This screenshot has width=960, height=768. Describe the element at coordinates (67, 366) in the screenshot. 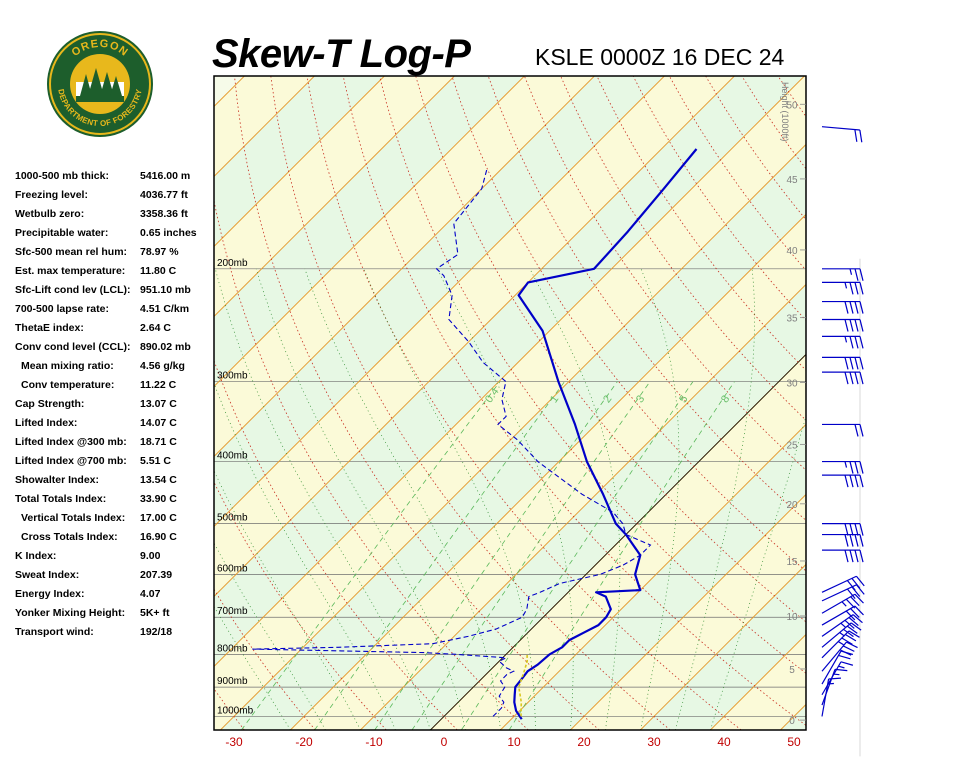

I see `index-label: Mean mixing ratio:` at that location.